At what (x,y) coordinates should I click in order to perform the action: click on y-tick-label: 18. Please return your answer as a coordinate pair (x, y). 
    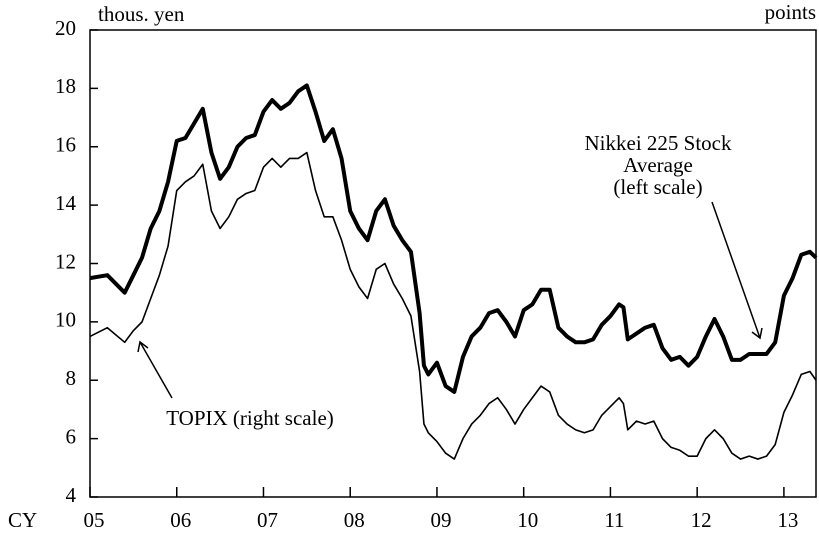
    Looking at the image, I should click on (65, 86).